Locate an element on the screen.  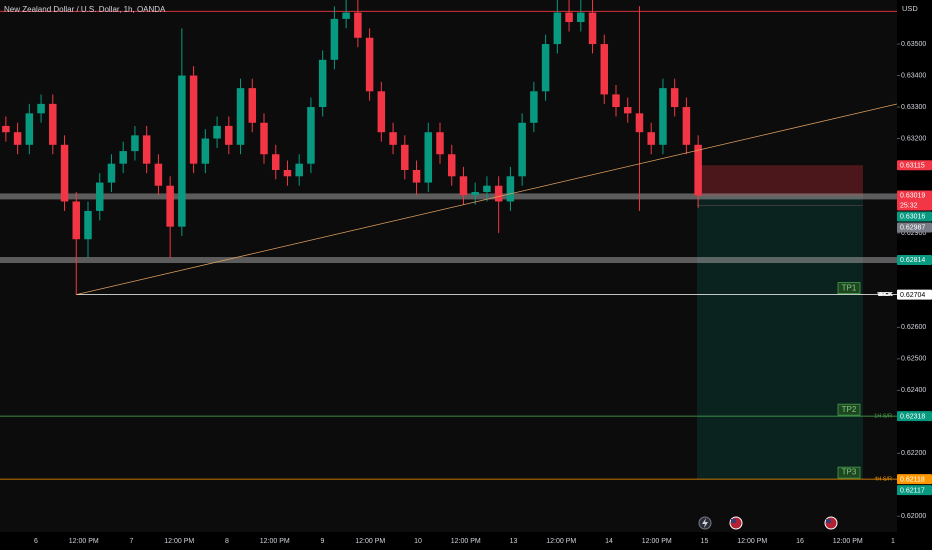
price-tag-label: 0.62117 is located at coordinates (912, 490).